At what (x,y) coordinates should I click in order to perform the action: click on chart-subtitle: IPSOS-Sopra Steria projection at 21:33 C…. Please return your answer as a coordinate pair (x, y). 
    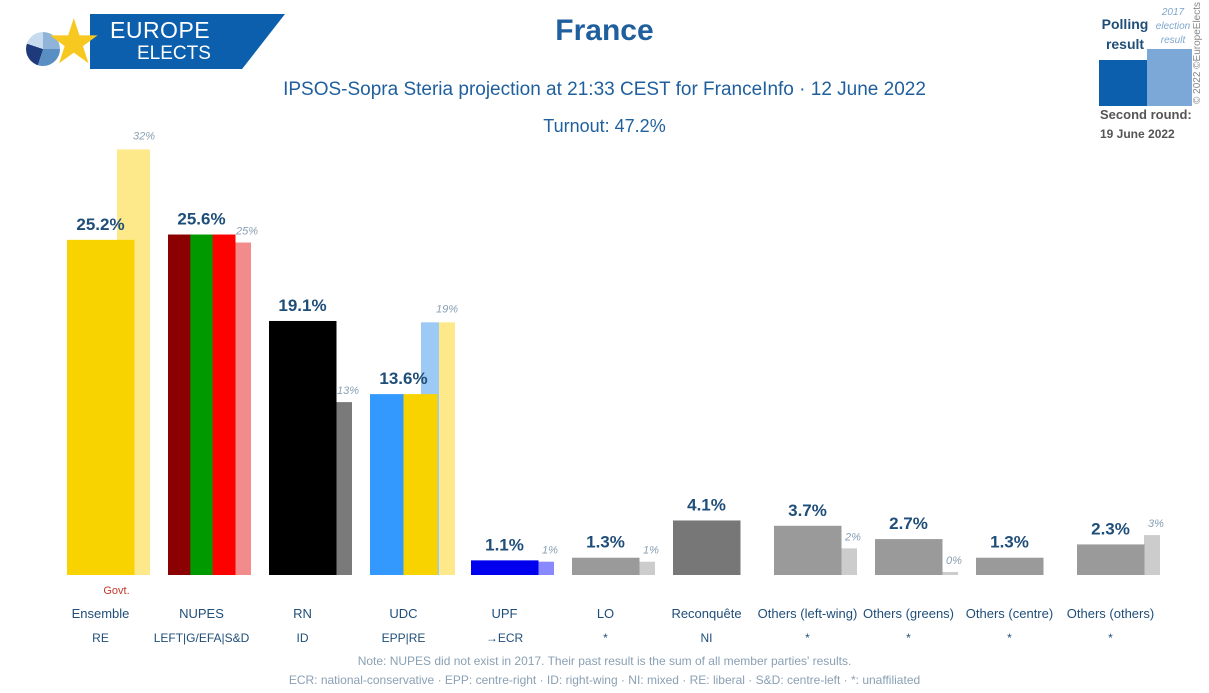
    Looking at the image, I should click on (604, 89).